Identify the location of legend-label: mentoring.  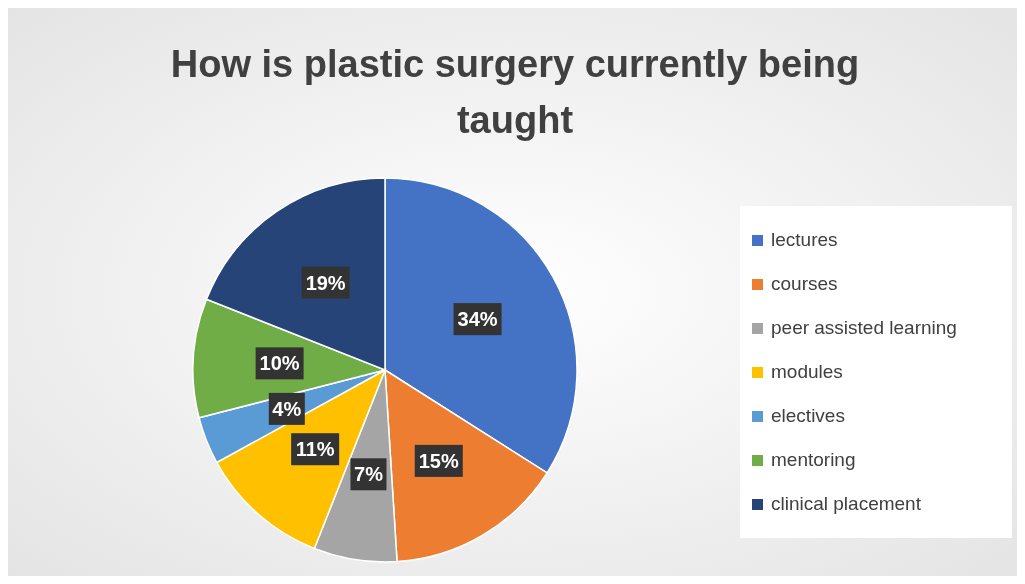
(813, 460).